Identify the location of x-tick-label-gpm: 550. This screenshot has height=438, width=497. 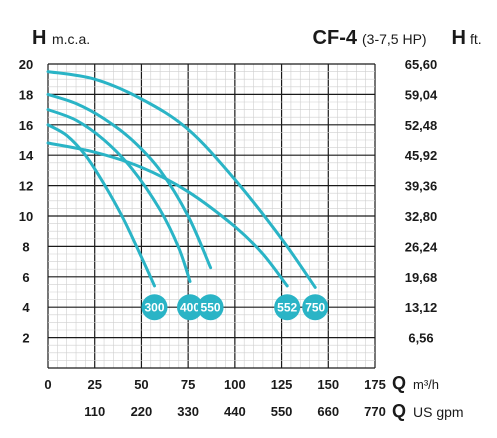
(282, 411).